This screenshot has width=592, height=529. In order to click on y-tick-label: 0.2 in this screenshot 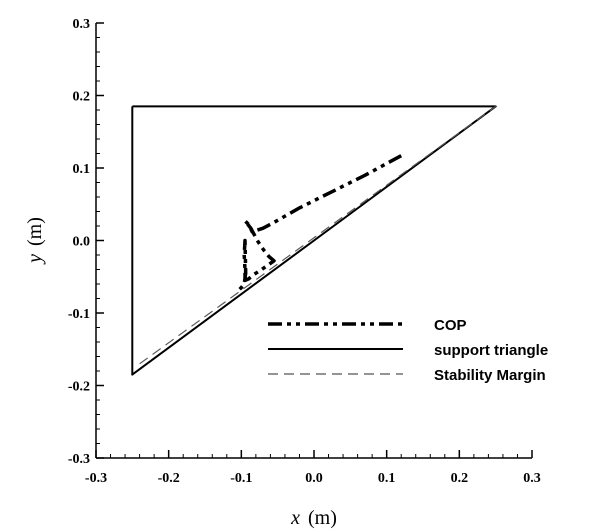, I will do `click(82, 97)`.